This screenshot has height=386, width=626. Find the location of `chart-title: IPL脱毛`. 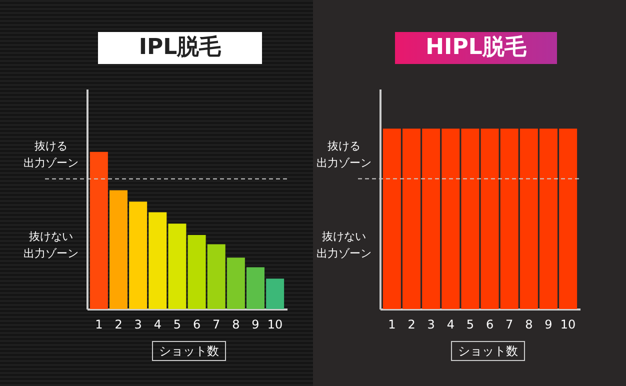

chart-title: IPL脱毛 is located at coordinates (180, 48).